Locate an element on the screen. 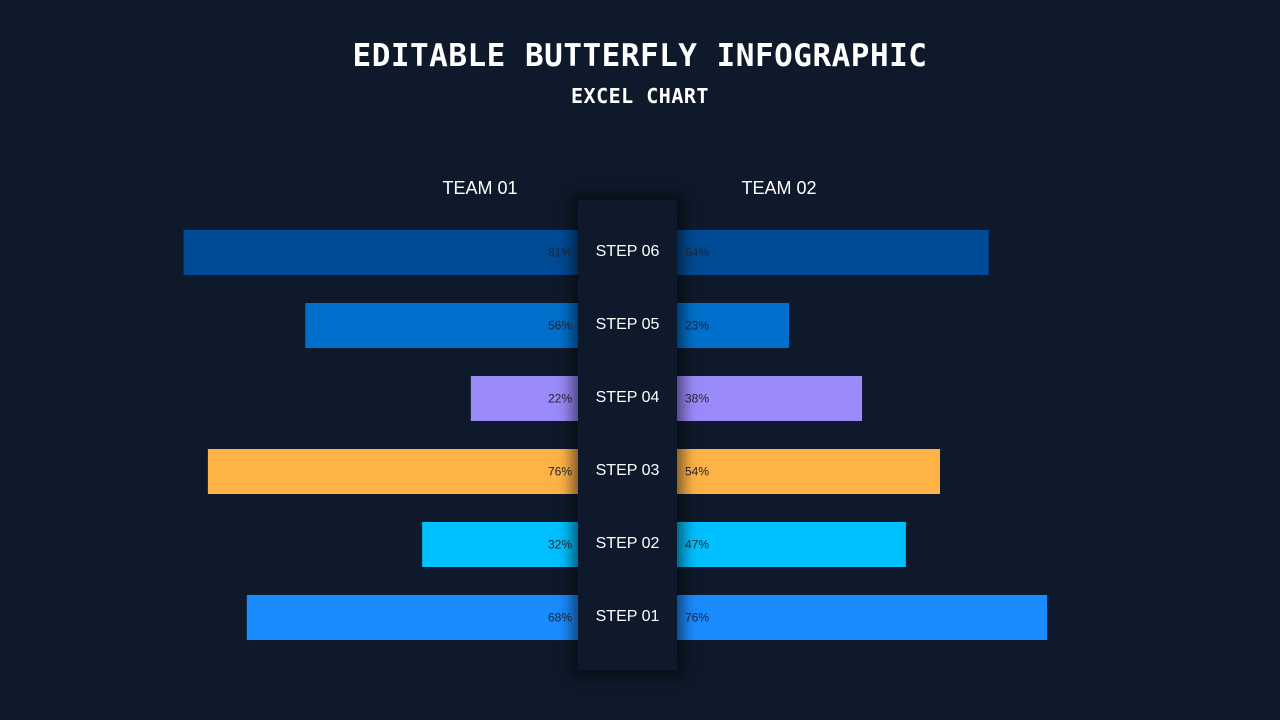  category-label: STEP 05 is located at coordinates (628, 324).